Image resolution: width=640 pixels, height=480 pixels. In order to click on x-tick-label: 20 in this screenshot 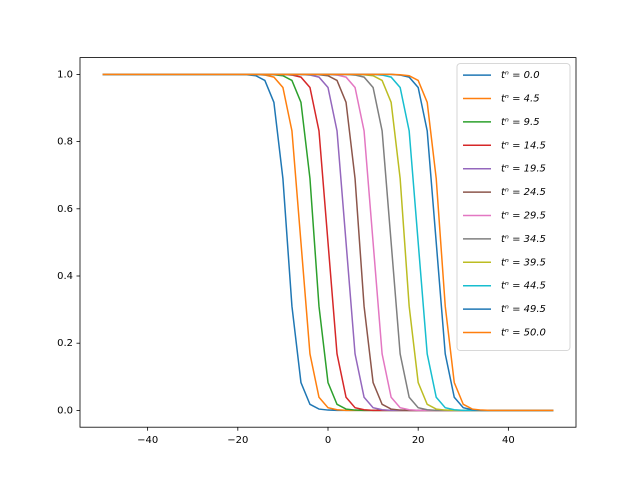, I will do `click(418, 440)`.